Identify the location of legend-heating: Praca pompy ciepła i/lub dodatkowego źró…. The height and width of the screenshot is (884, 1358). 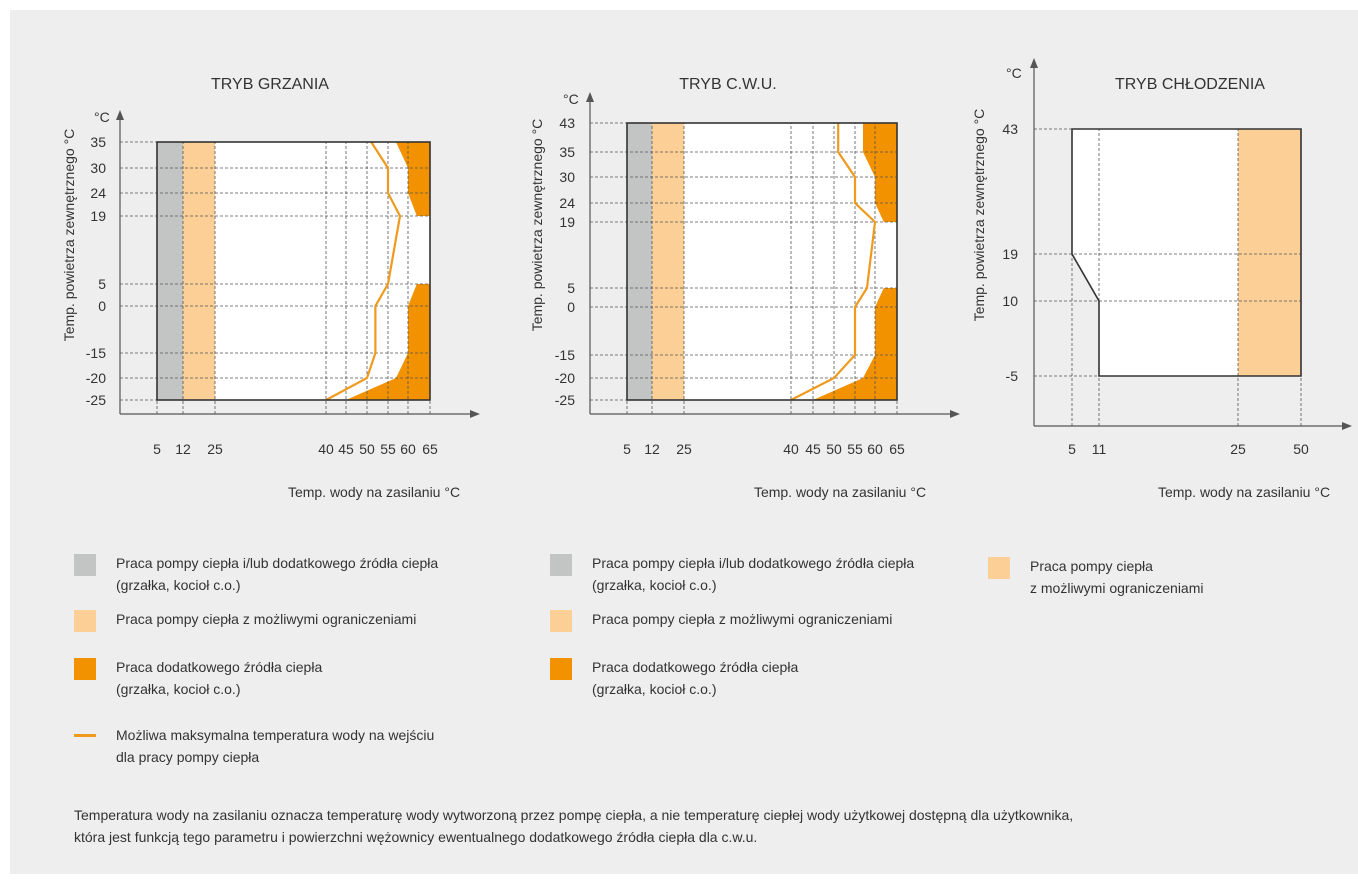
(284, 672).